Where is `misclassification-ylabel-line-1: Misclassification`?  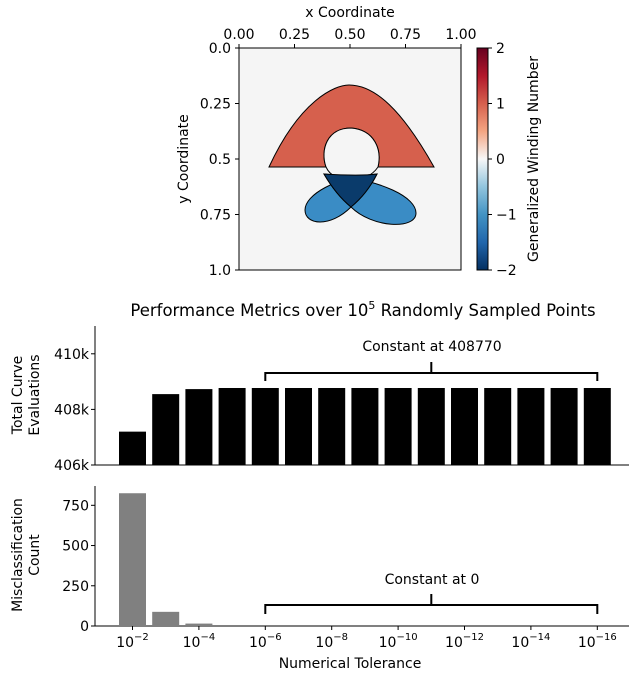
misclassification-ylabel-line-1: Misclassification is located at coordinates (18, 555).